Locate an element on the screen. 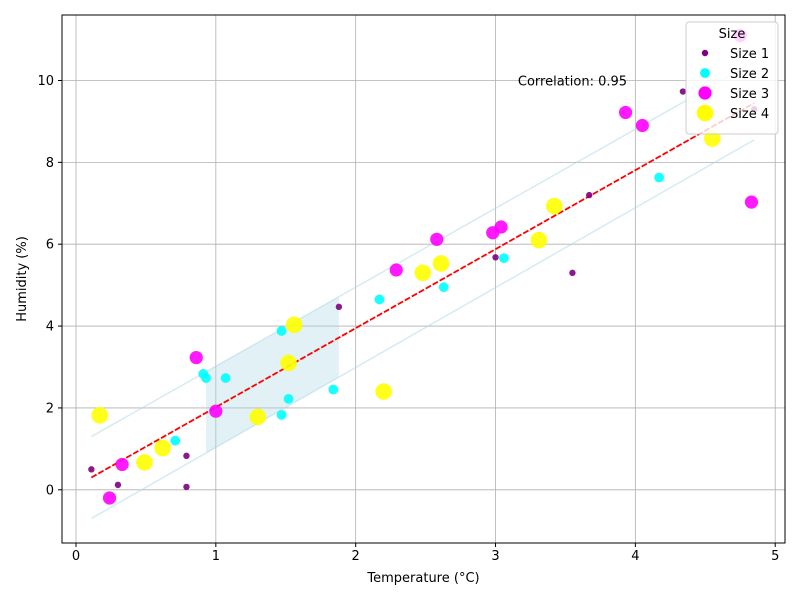 Image resolution: width=800 pixels, height=600 pixels. legend: Size Size 1 Size 2 Size 3 Size 4 is located at coordinates (732, 78).